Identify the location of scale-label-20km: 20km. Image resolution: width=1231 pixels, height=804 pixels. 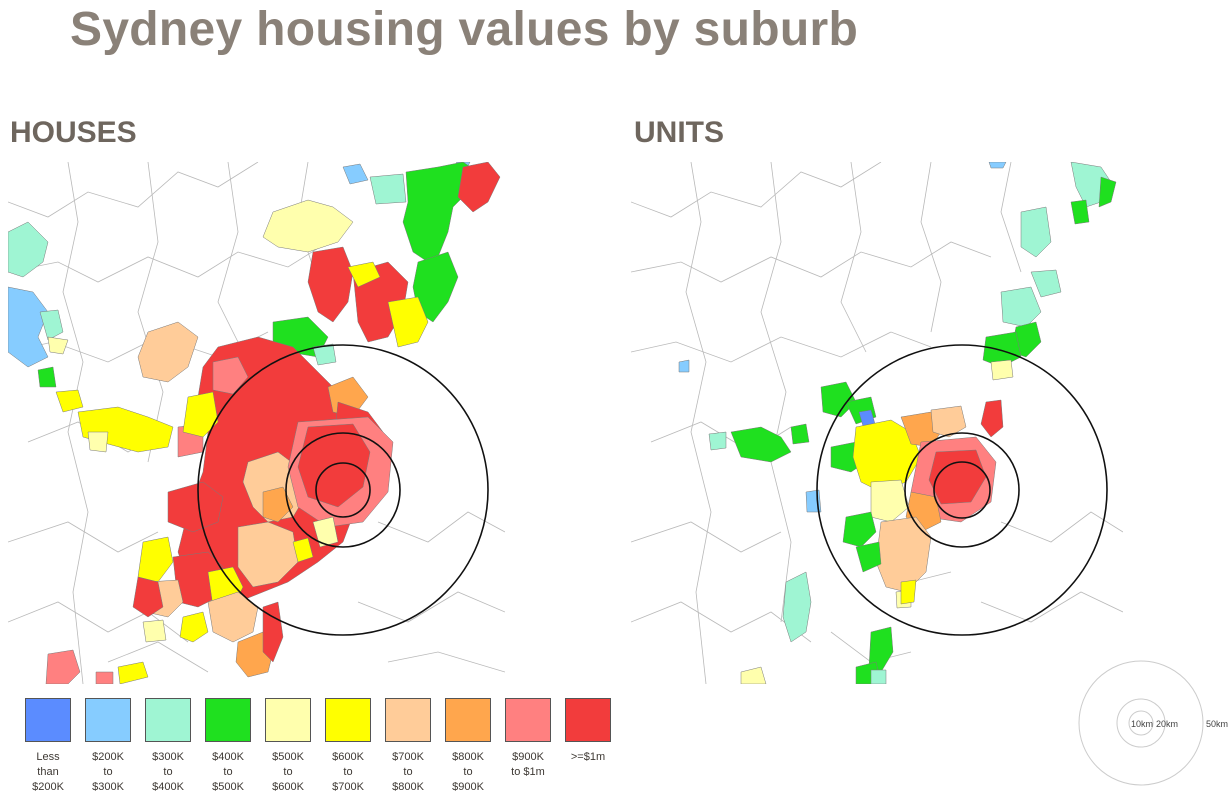
(1167, 724).